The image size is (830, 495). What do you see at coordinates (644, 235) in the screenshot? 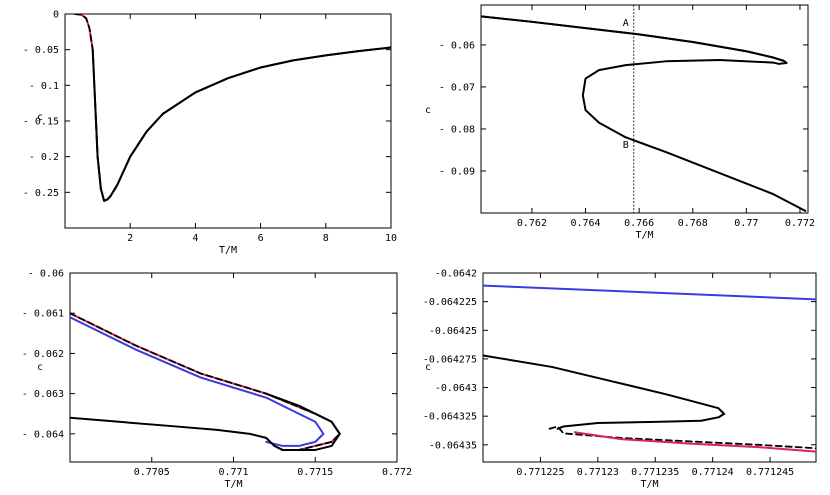
I see `chart2-x-axis-label: T/M` at bounding box center [644, 235].